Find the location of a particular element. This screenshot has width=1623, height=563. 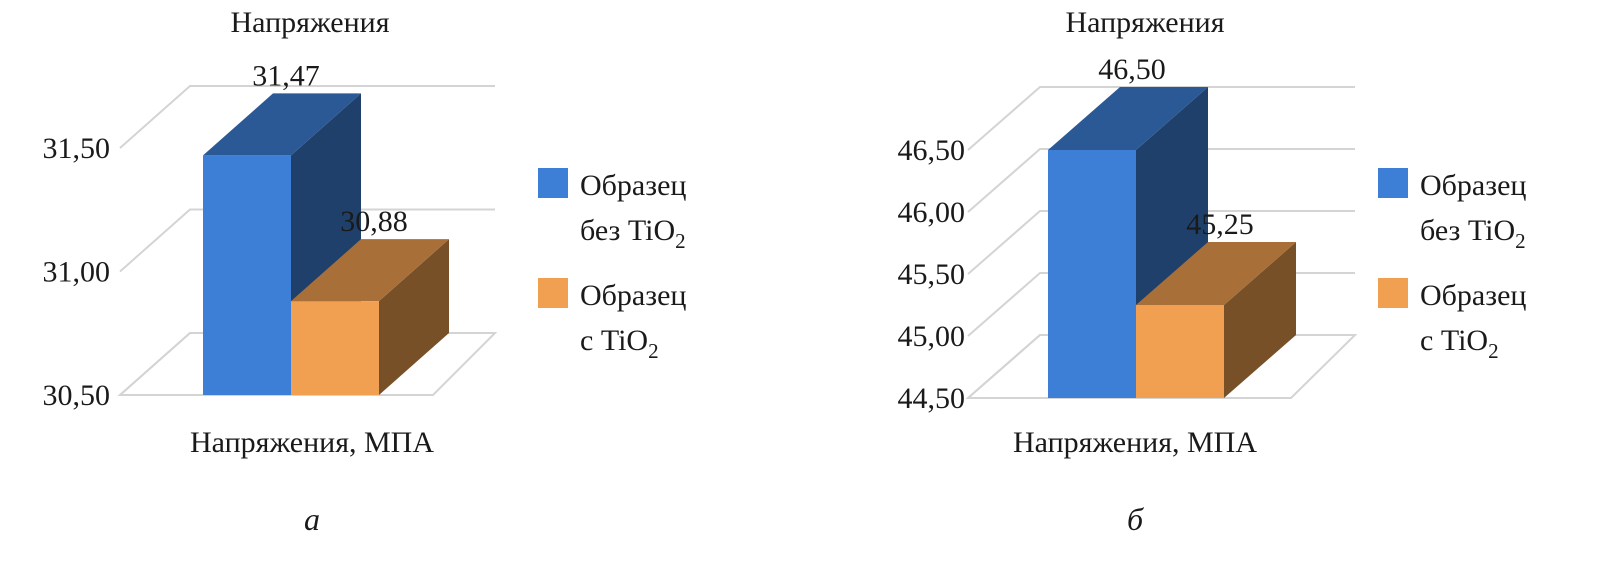

chart-a-legend-label-0-line1: Образец is located at coordinates (633, 185).